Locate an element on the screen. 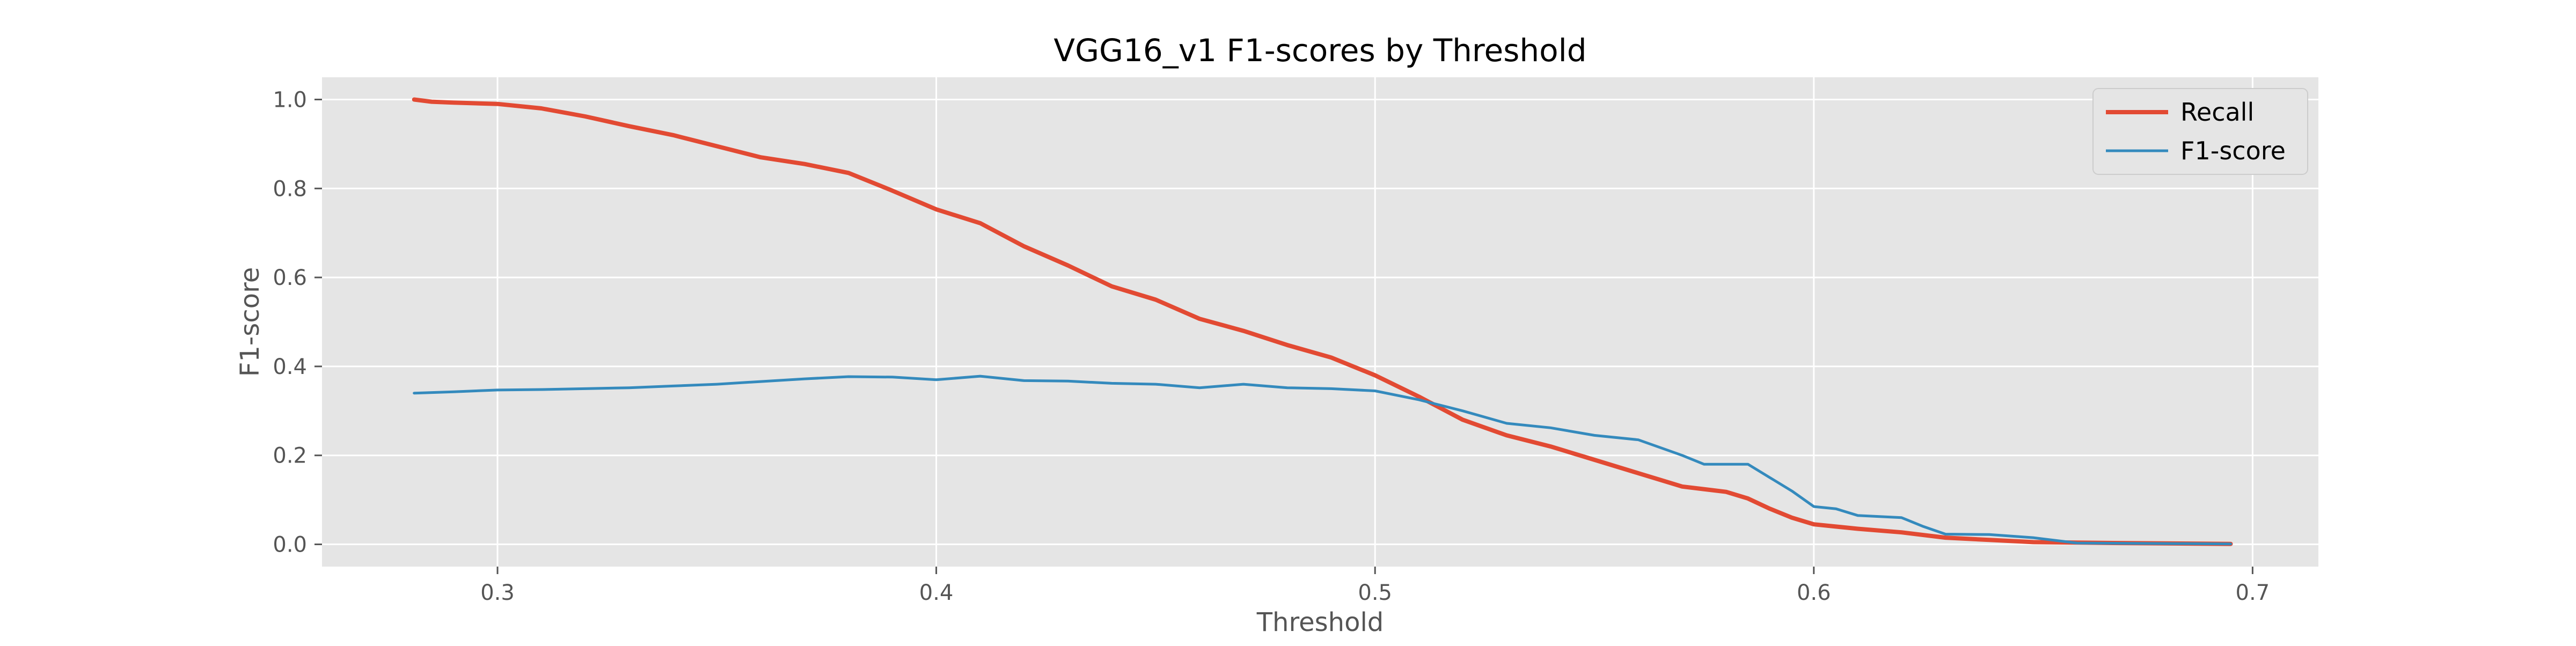 This screenshot has width=2576, height=646. legend-label-f1-score: F1-score is located at coordinates (2233, 150).